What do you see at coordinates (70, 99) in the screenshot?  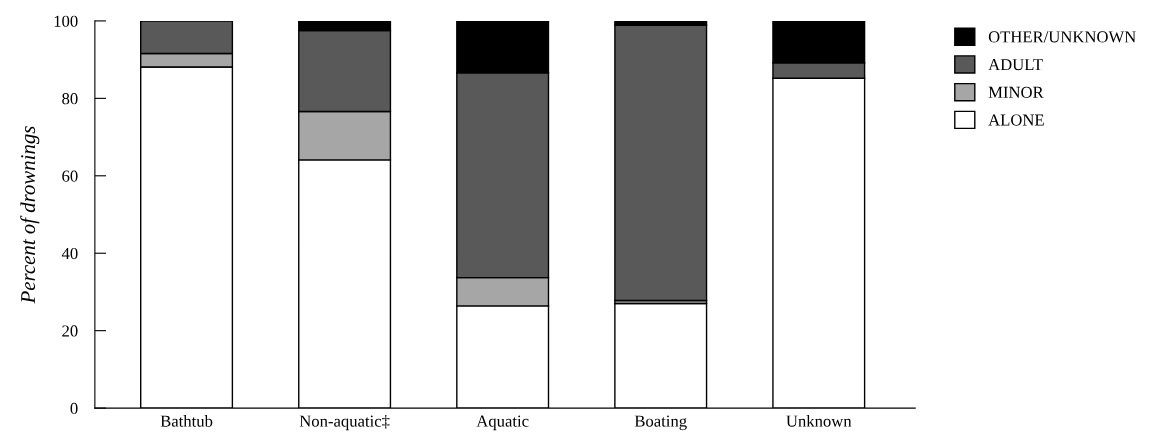 I see `y-tick-label: 80` at bounding box center [70, 99].